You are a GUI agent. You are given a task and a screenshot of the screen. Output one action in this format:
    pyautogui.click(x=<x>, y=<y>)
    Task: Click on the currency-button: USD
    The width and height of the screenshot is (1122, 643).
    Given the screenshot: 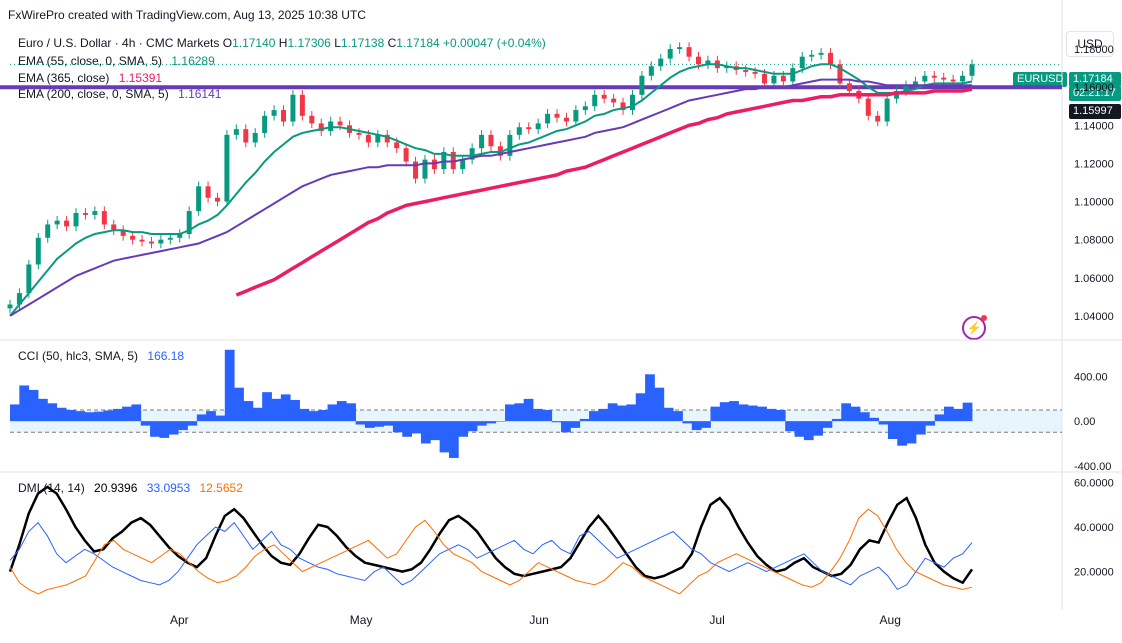 What is the action you would take?
    pyautogui.click(x=1090, y=44)
    